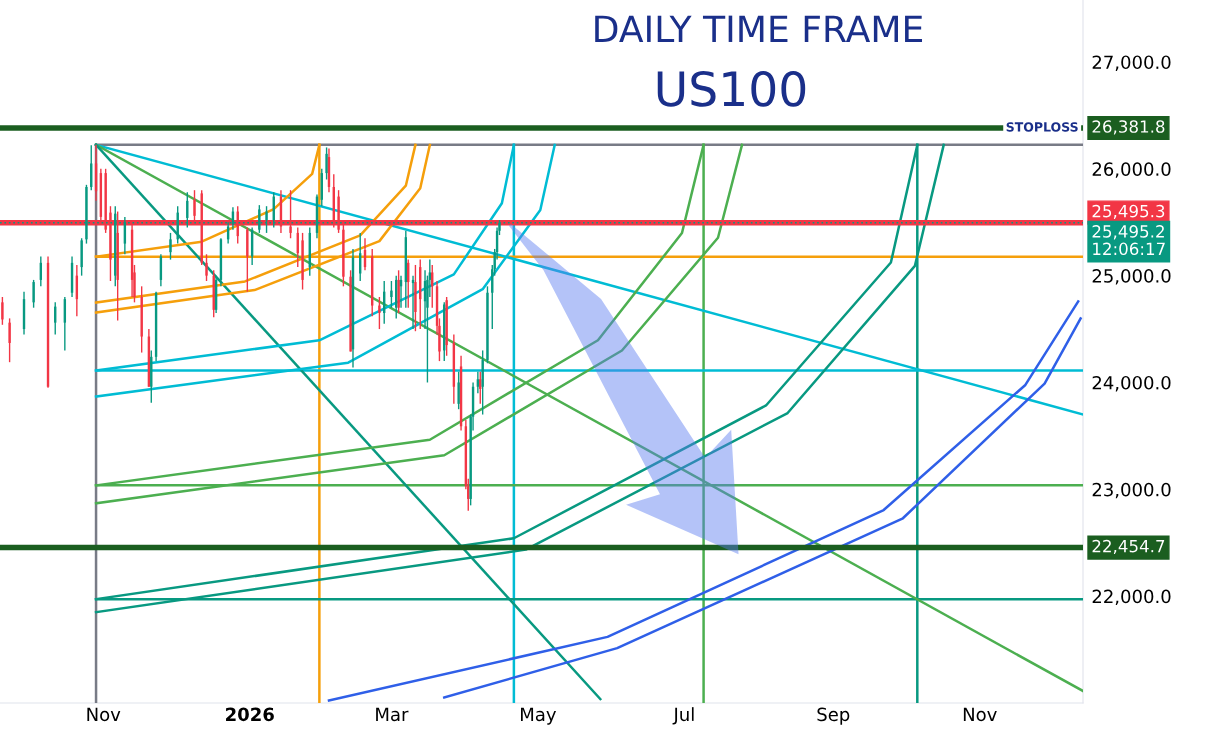 Image resolution: width=1218 pixels, height=729 pixels. Describe the element at coordinates (250, 714) in the screenshot. I see `x-tick-label: 2026` at that location.